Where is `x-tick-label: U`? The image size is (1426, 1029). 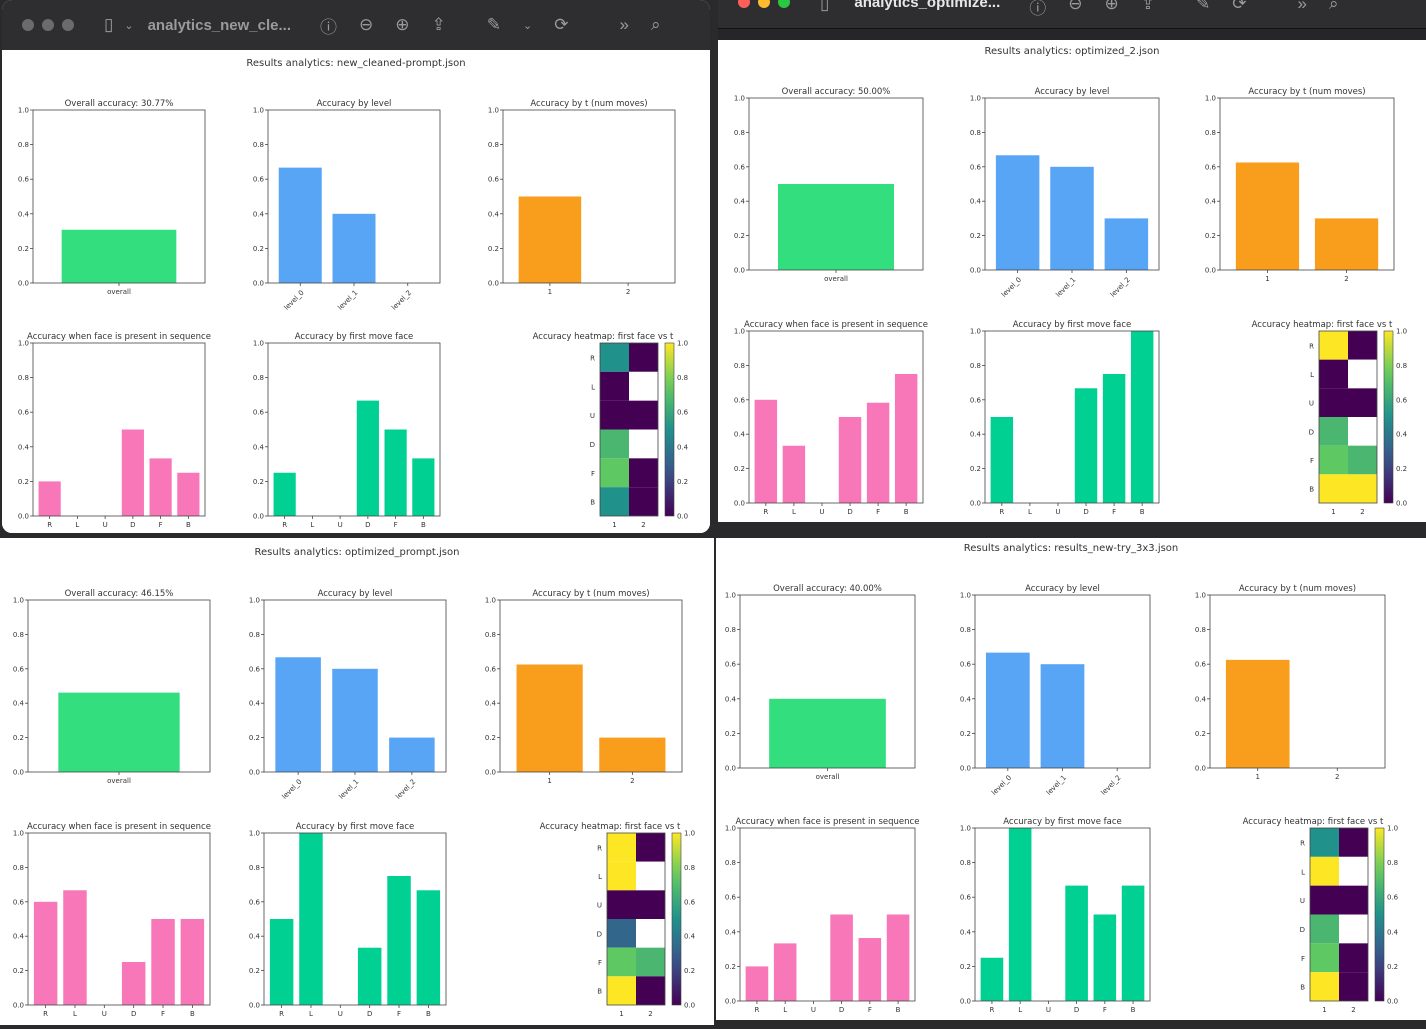 x-tick-label: U is located at coordinates (340, 1014).